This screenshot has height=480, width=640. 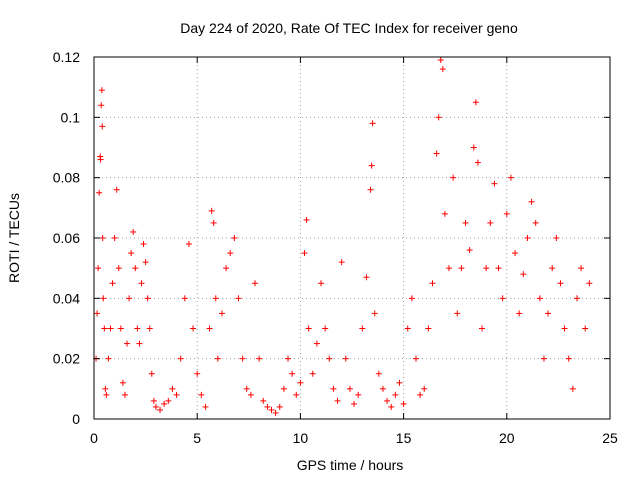 What do you see at coordinates (66, 359) in the screenshot?
I see `y-tick-label: 0.02` at bounding box center [66, 359].